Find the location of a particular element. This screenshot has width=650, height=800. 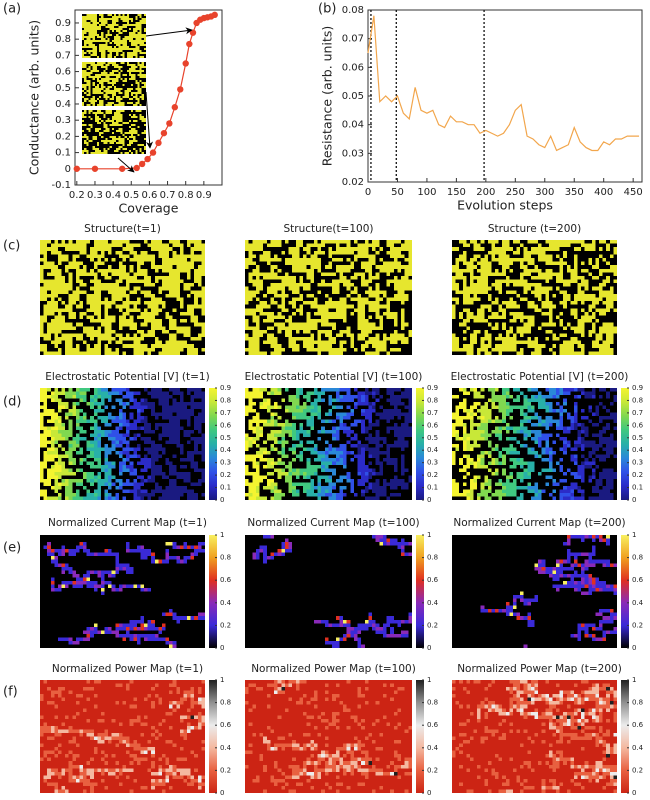

map-title: Electrostatic Potential [V] (t=200) is located at coordinates (540, 377).